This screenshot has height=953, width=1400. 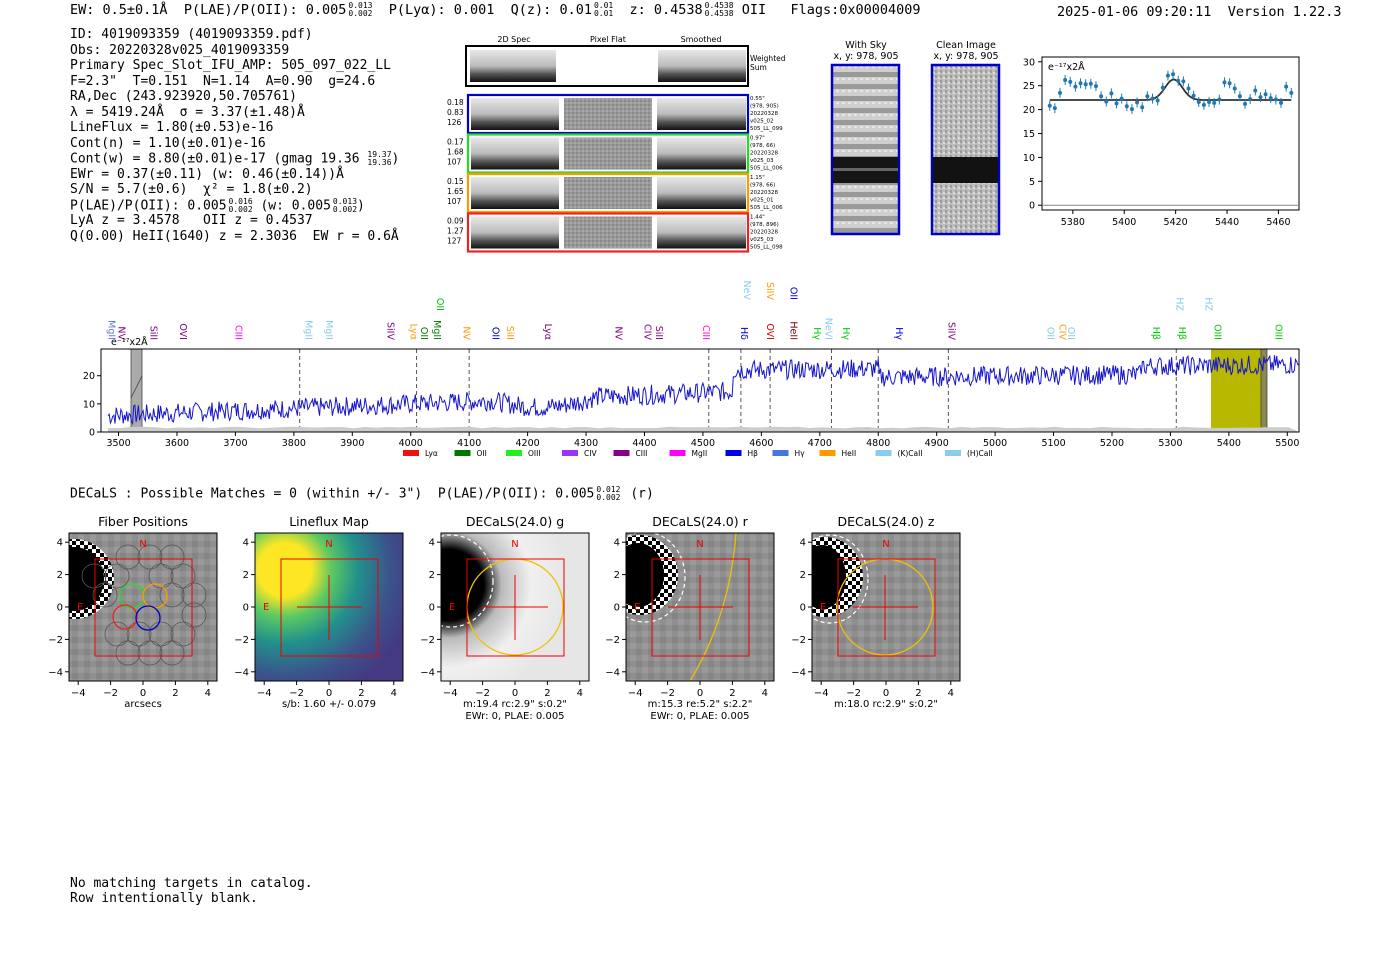 I want to click on clean-image-xy: x, y: 978, 905, so click(x=965, y=56).